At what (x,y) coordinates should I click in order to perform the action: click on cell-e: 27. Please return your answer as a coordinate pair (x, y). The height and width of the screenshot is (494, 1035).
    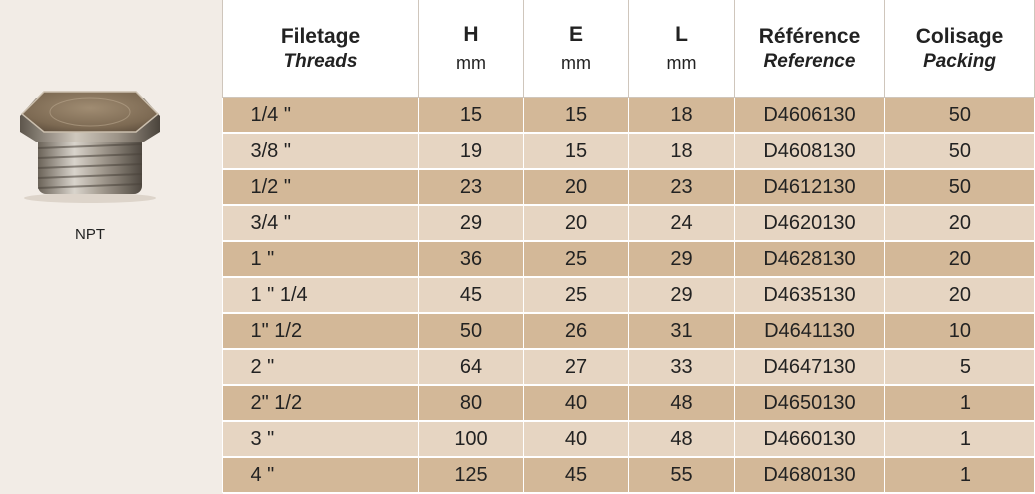
    Looking at the image, I should click on (576, 367).